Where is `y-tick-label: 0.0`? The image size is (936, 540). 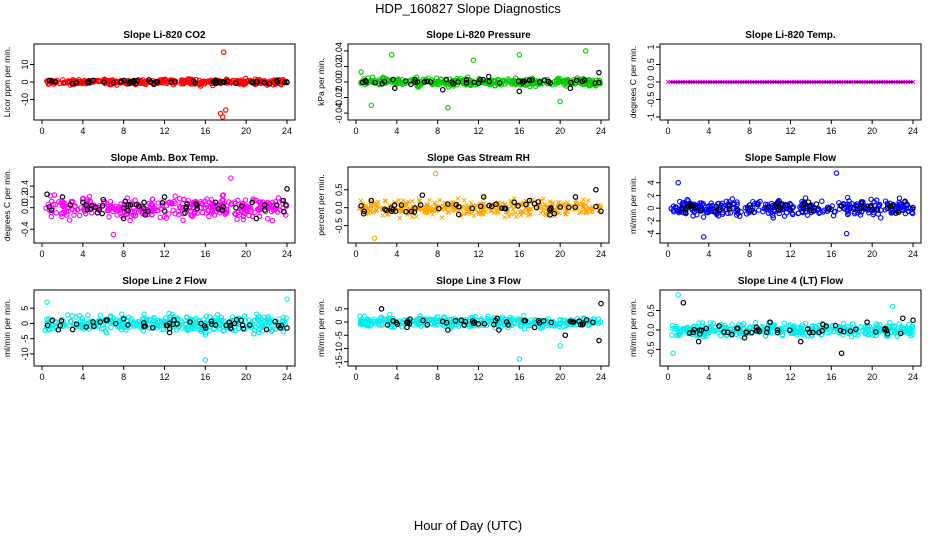 y-tick-label: 0.0 is located at coordinates (651, 82).